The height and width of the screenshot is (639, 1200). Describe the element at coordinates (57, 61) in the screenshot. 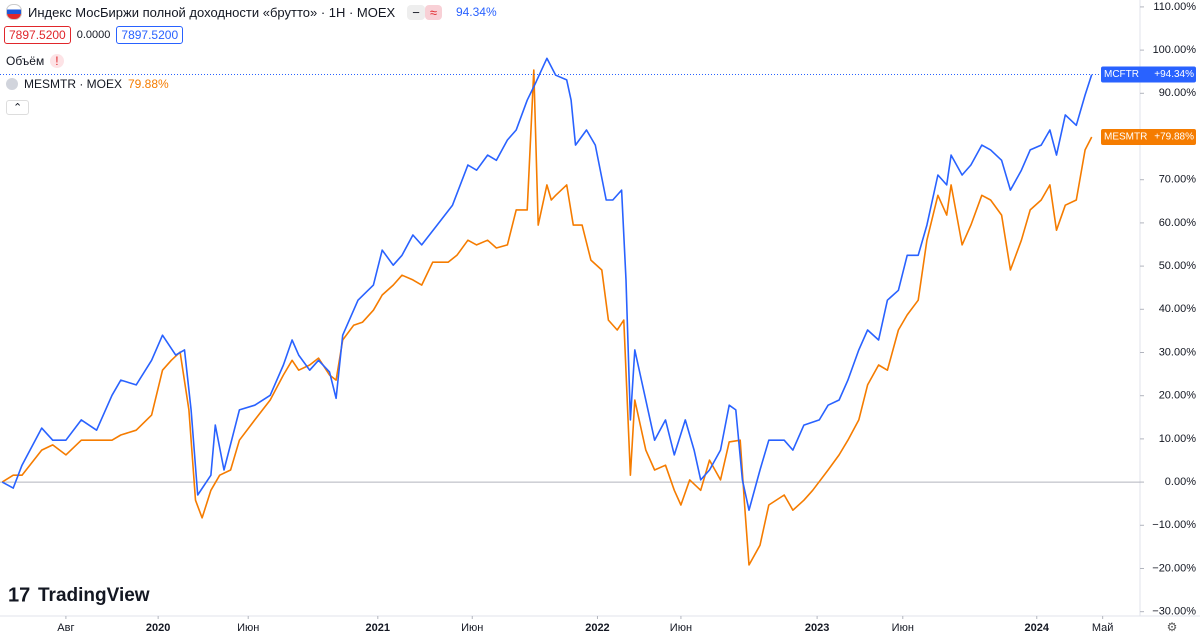

I see `warning: !` at that location.